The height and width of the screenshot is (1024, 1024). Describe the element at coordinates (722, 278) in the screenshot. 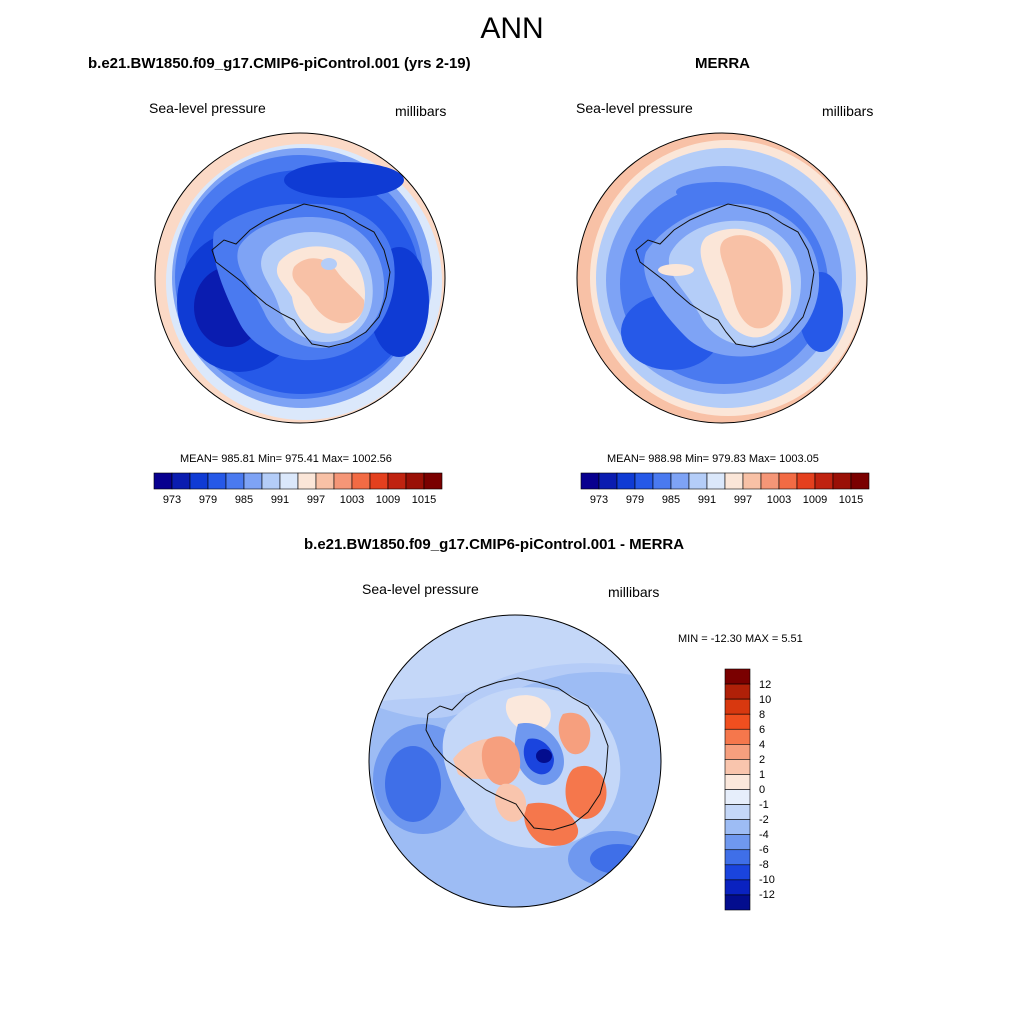

I see `obs-polar-map` at that location.